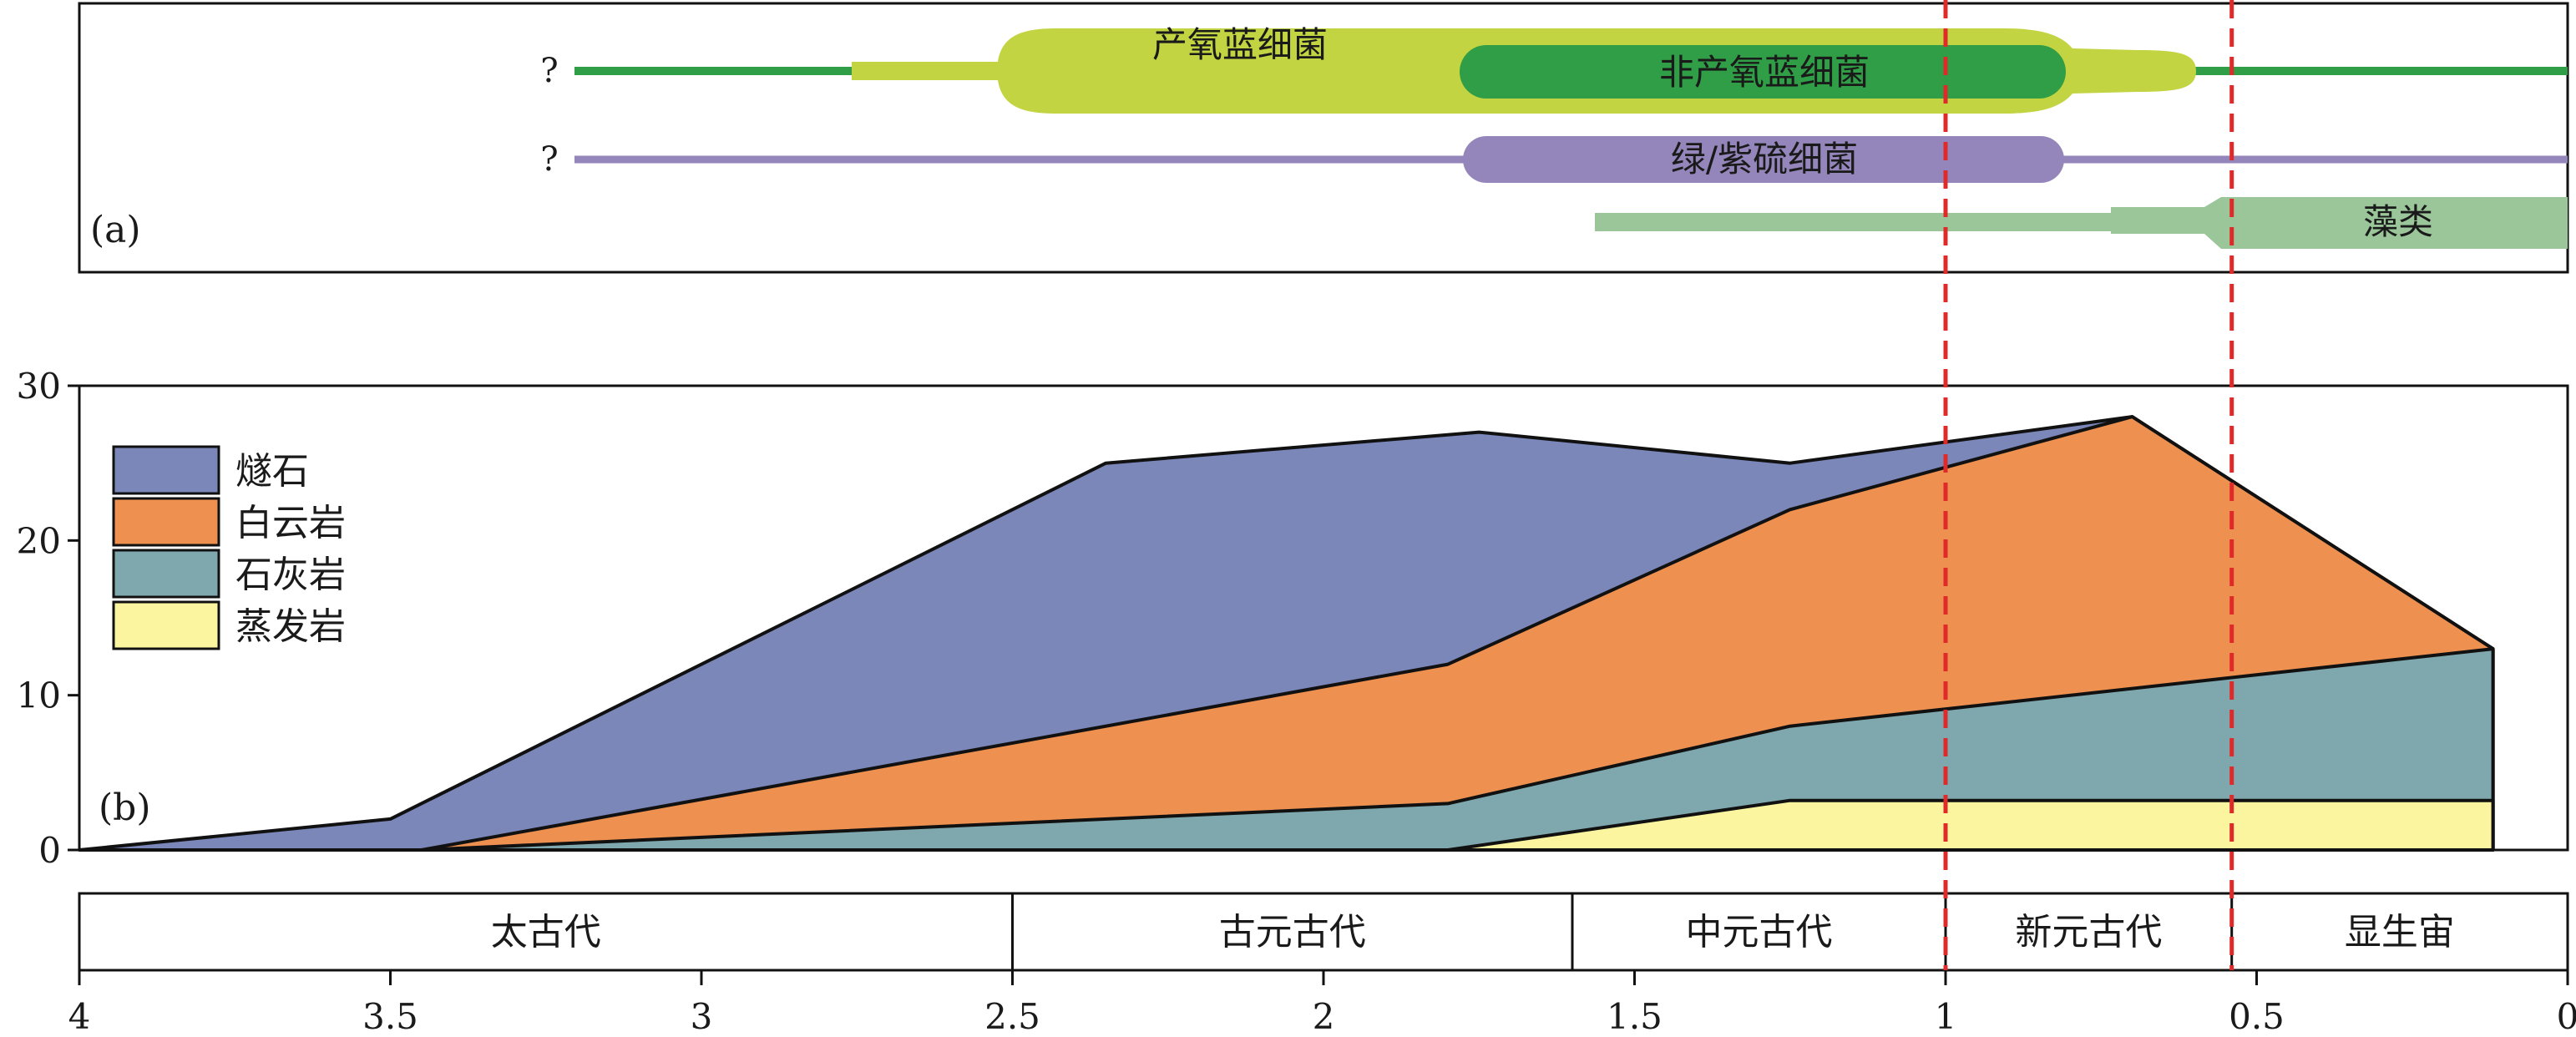  What do you see at coordinates (1012, 1017) in the screenshot?
I see `x-tick-label: 2.5` at bounding box center [1012, 1017].